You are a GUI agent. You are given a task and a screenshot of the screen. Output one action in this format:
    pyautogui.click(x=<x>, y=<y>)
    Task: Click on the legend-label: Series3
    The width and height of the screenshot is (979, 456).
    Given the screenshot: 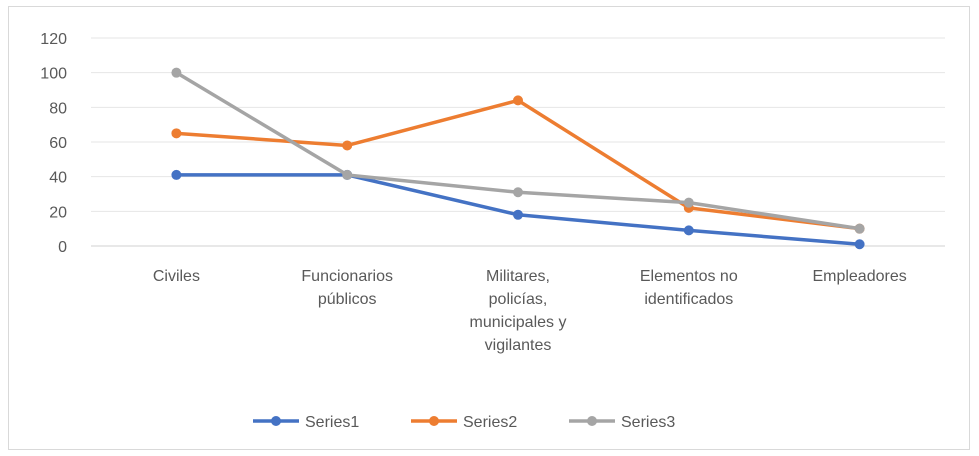 What is the action you would take?
    pyautogui.click(x=648, y=422)
    